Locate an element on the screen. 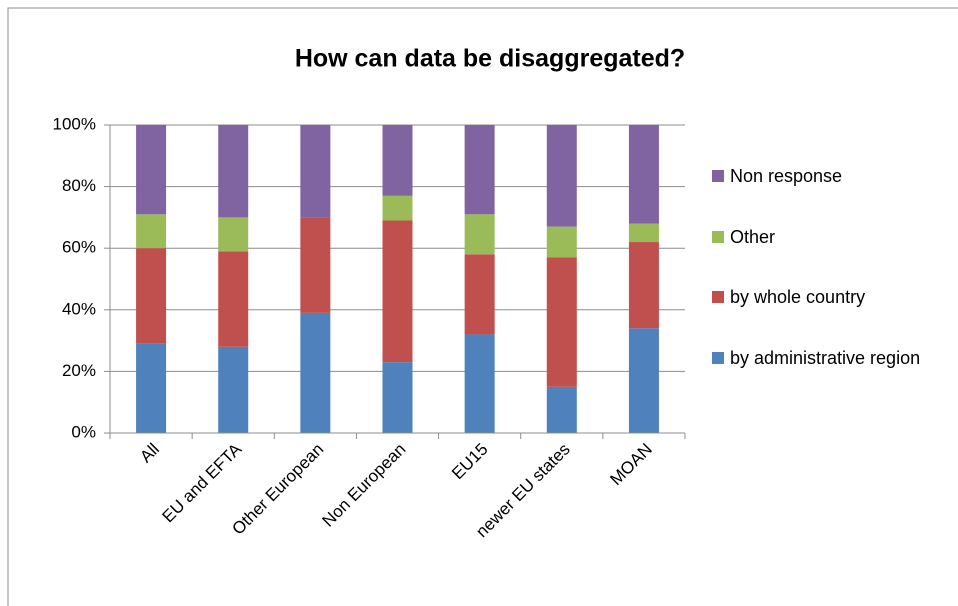  legend-label: by whole country is located at coordinates (798, 297).